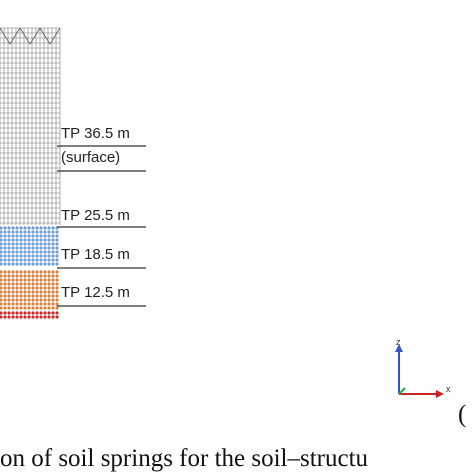 This screenshot has height=474, width=474. What do you see at coordinates (462, 414) in the screenshot?
I see `panel-mark: (` at bounding box center [462, 414].